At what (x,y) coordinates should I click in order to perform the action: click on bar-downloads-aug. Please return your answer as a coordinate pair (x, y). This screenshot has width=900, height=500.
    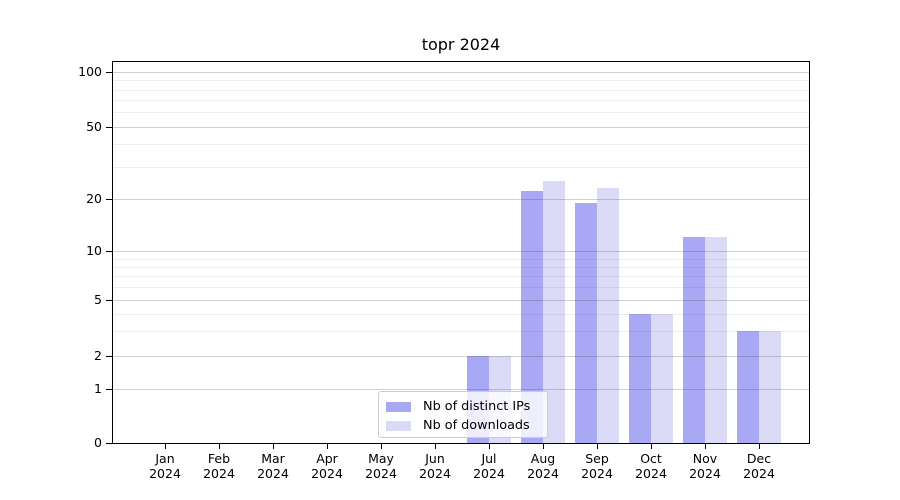
    Looking at the image, I should click on (554, 312).